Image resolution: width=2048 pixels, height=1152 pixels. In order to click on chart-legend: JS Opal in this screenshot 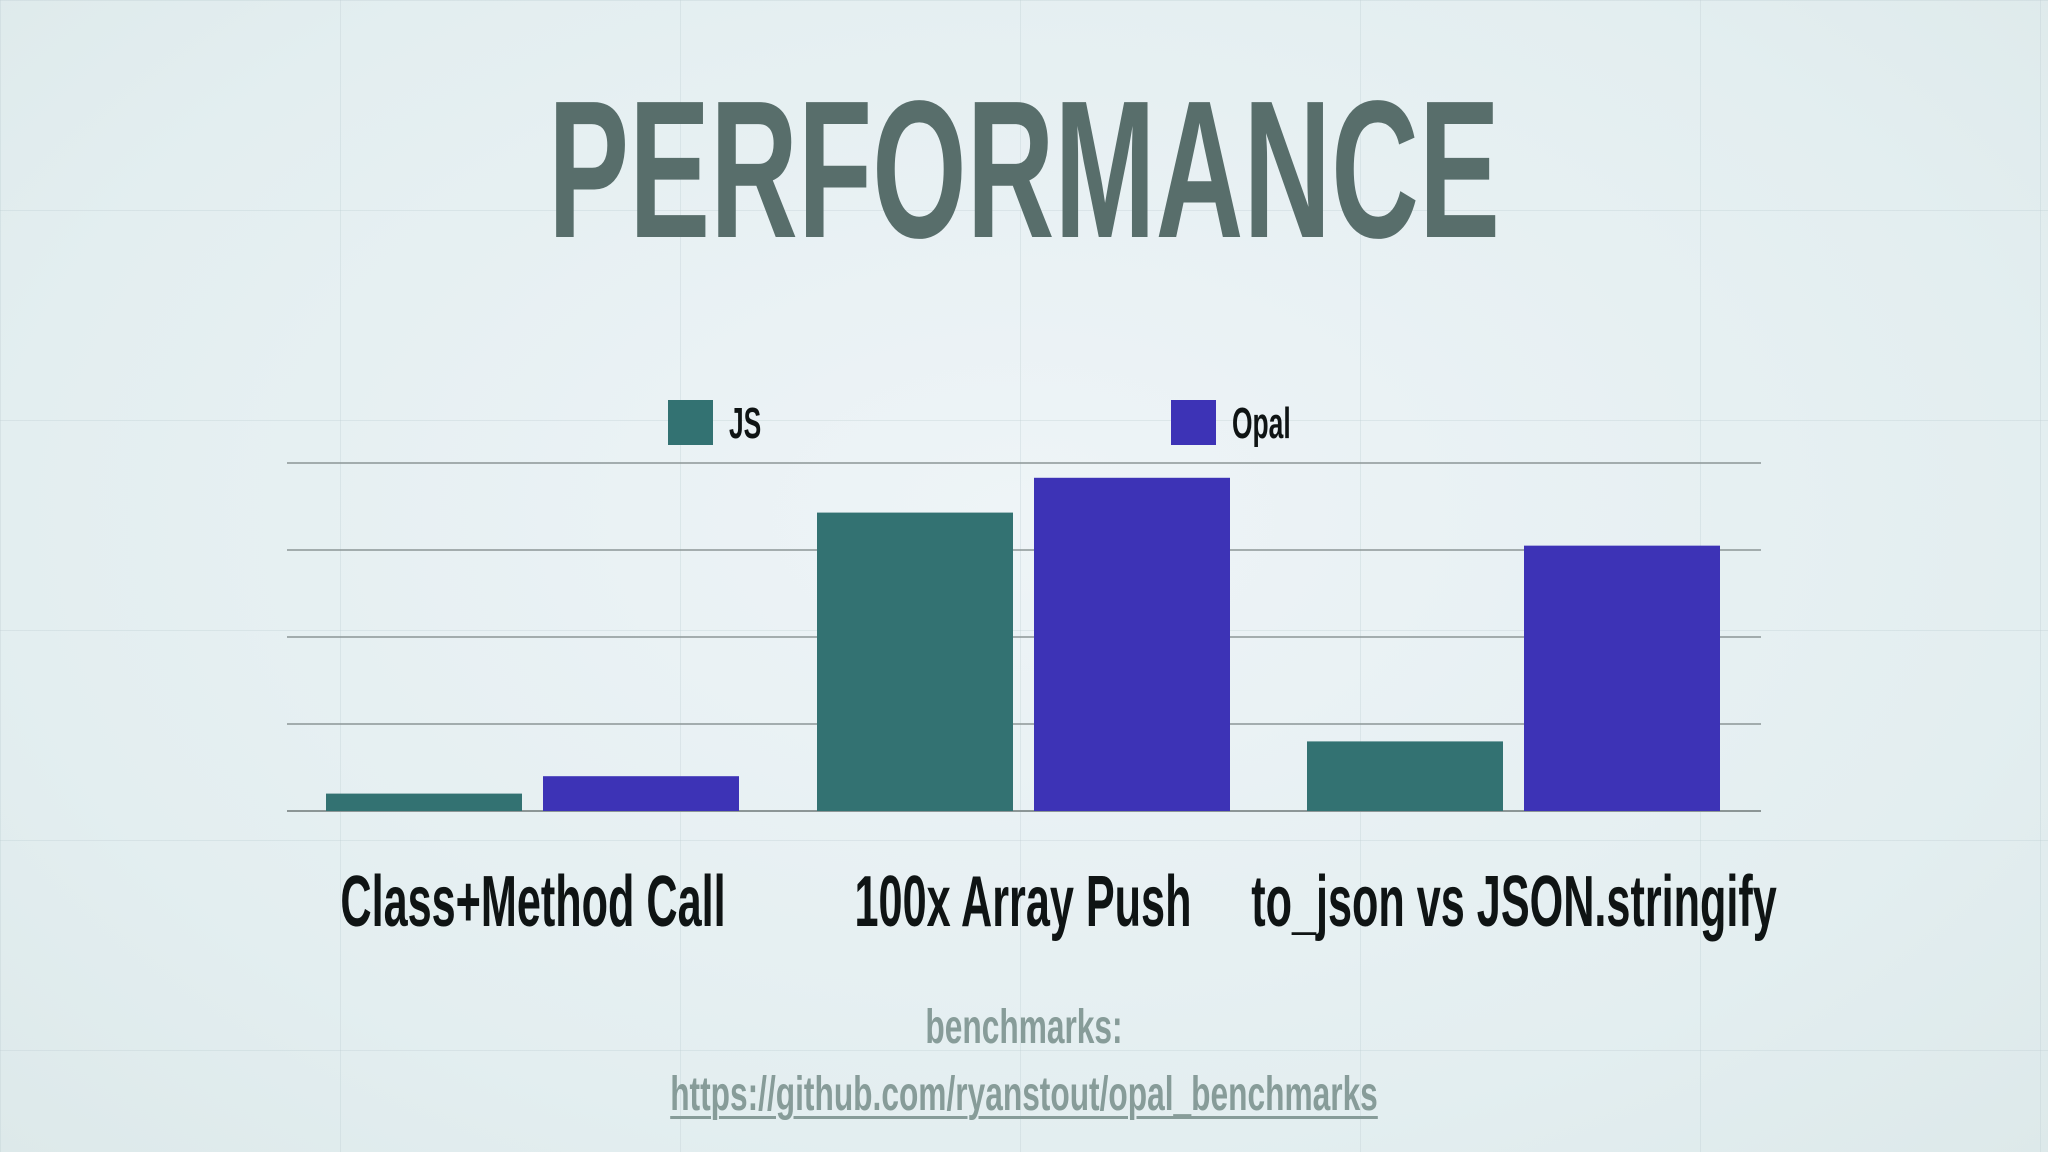, I will do `click(979, 423)`.